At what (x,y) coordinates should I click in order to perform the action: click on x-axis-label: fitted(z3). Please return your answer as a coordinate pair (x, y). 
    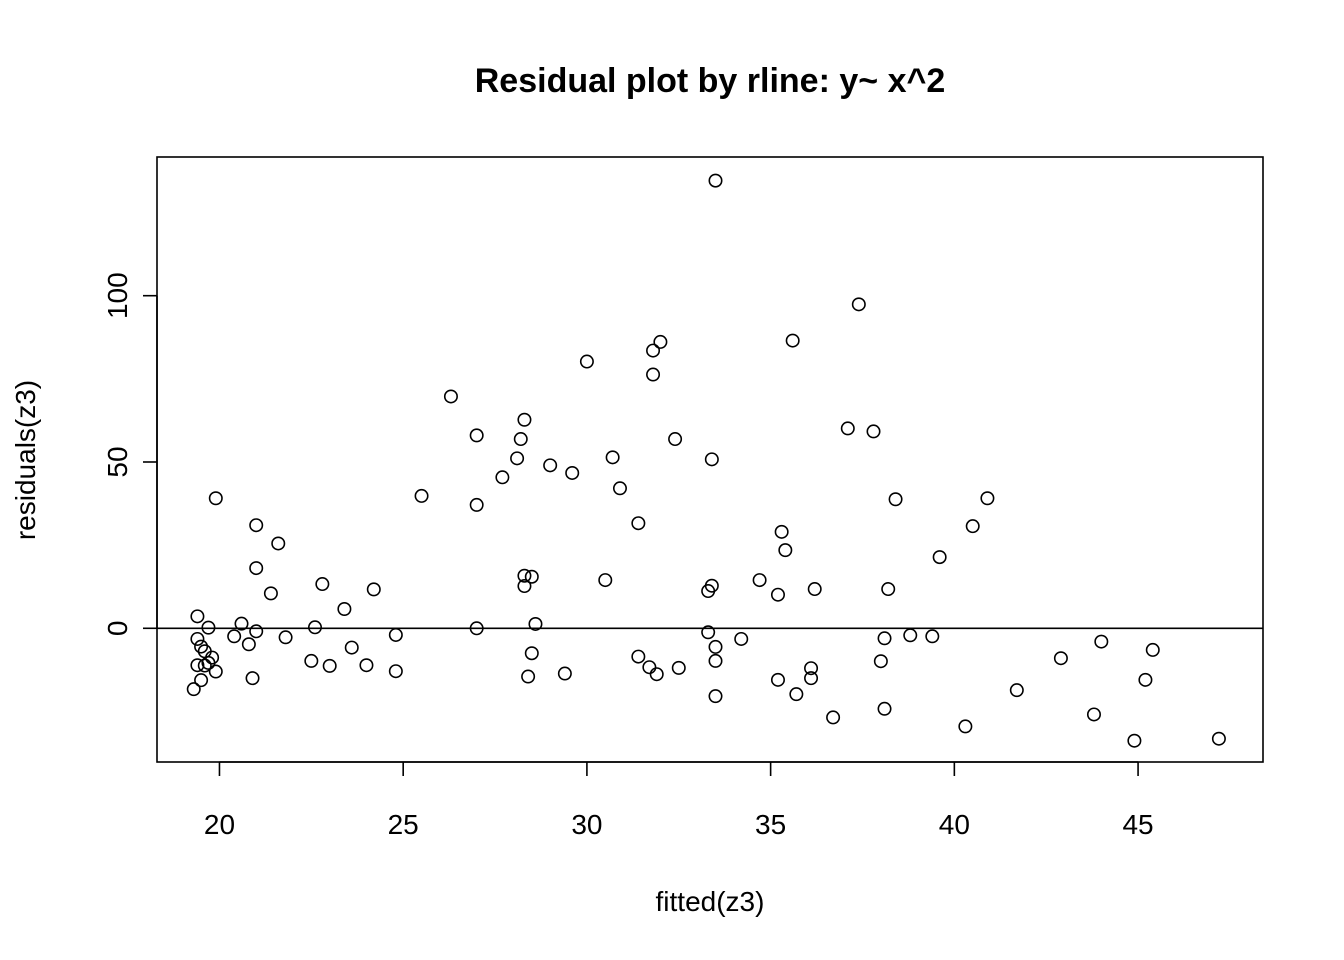
    Looking at the image, I should click on (710, 901).